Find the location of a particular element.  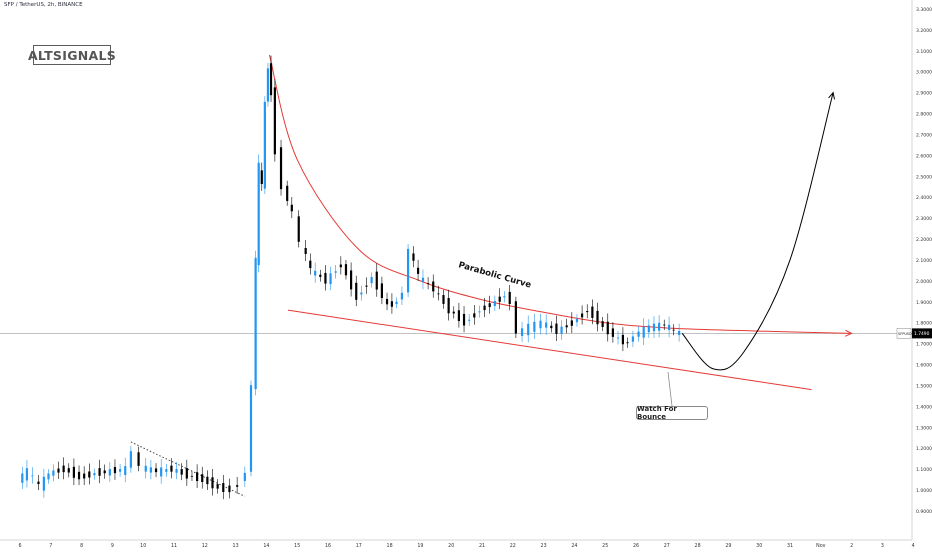

y-tick-label: 1.7000 is located at coordinates (924, 345).